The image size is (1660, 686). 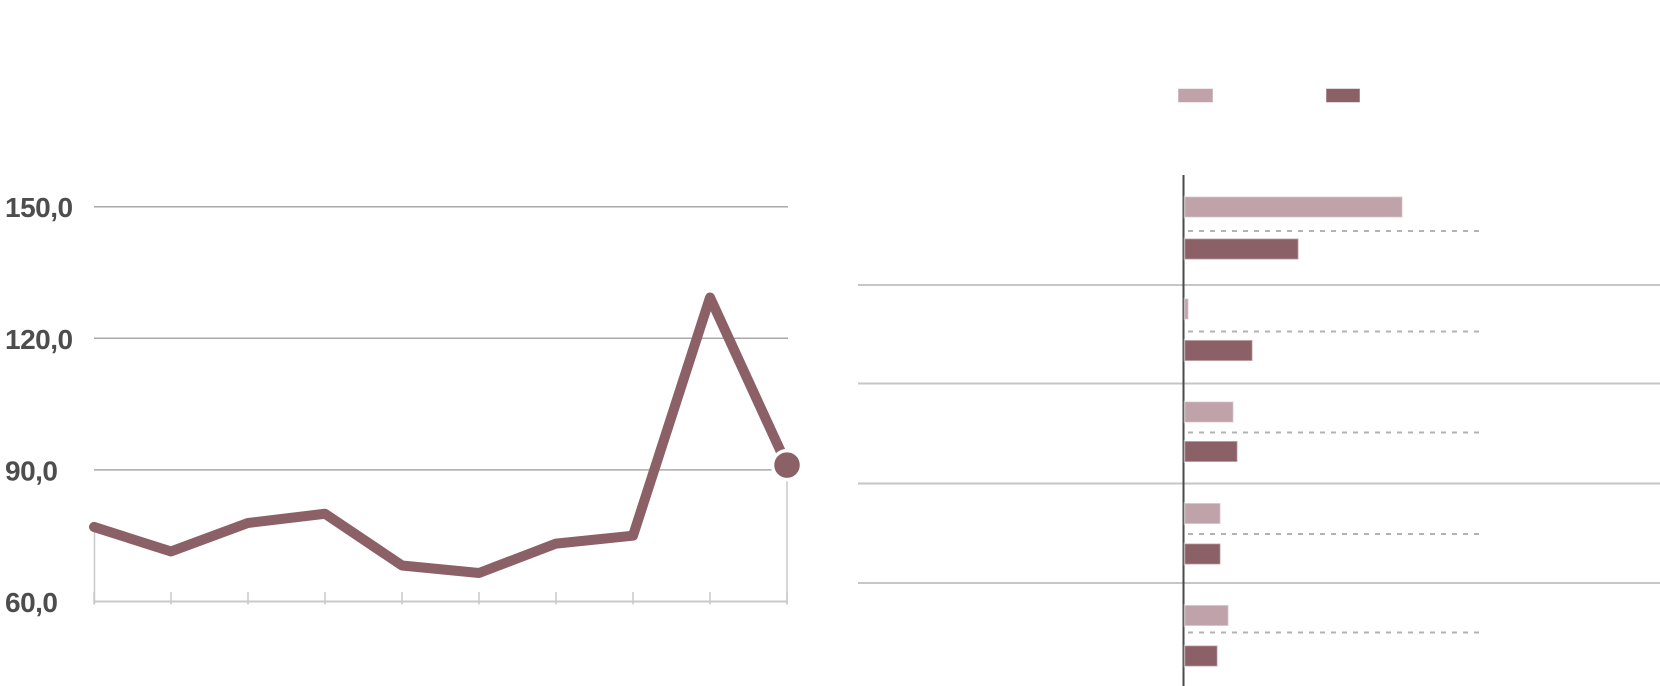 I want to click on y-tick-label-150: 150,0, so click(x=39, y=207).